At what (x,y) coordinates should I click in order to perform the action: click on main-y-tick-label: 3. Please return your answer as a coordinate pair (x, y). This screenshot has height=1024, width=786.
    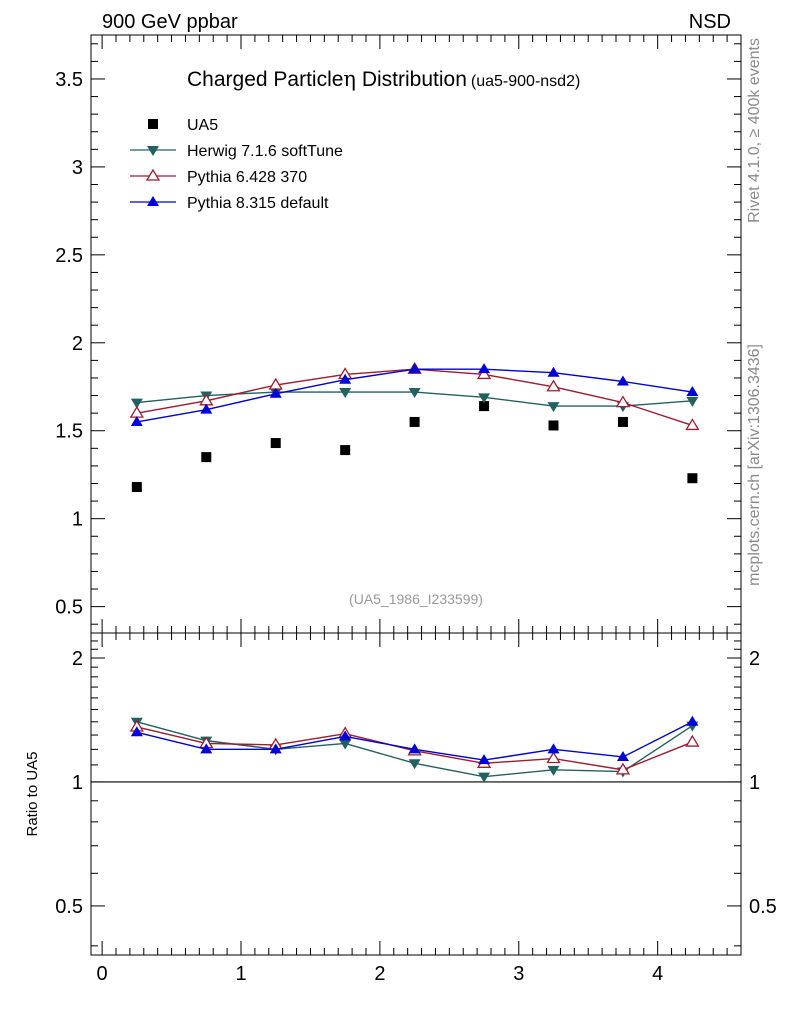
    Looking at the image, I should click on (77, 168).